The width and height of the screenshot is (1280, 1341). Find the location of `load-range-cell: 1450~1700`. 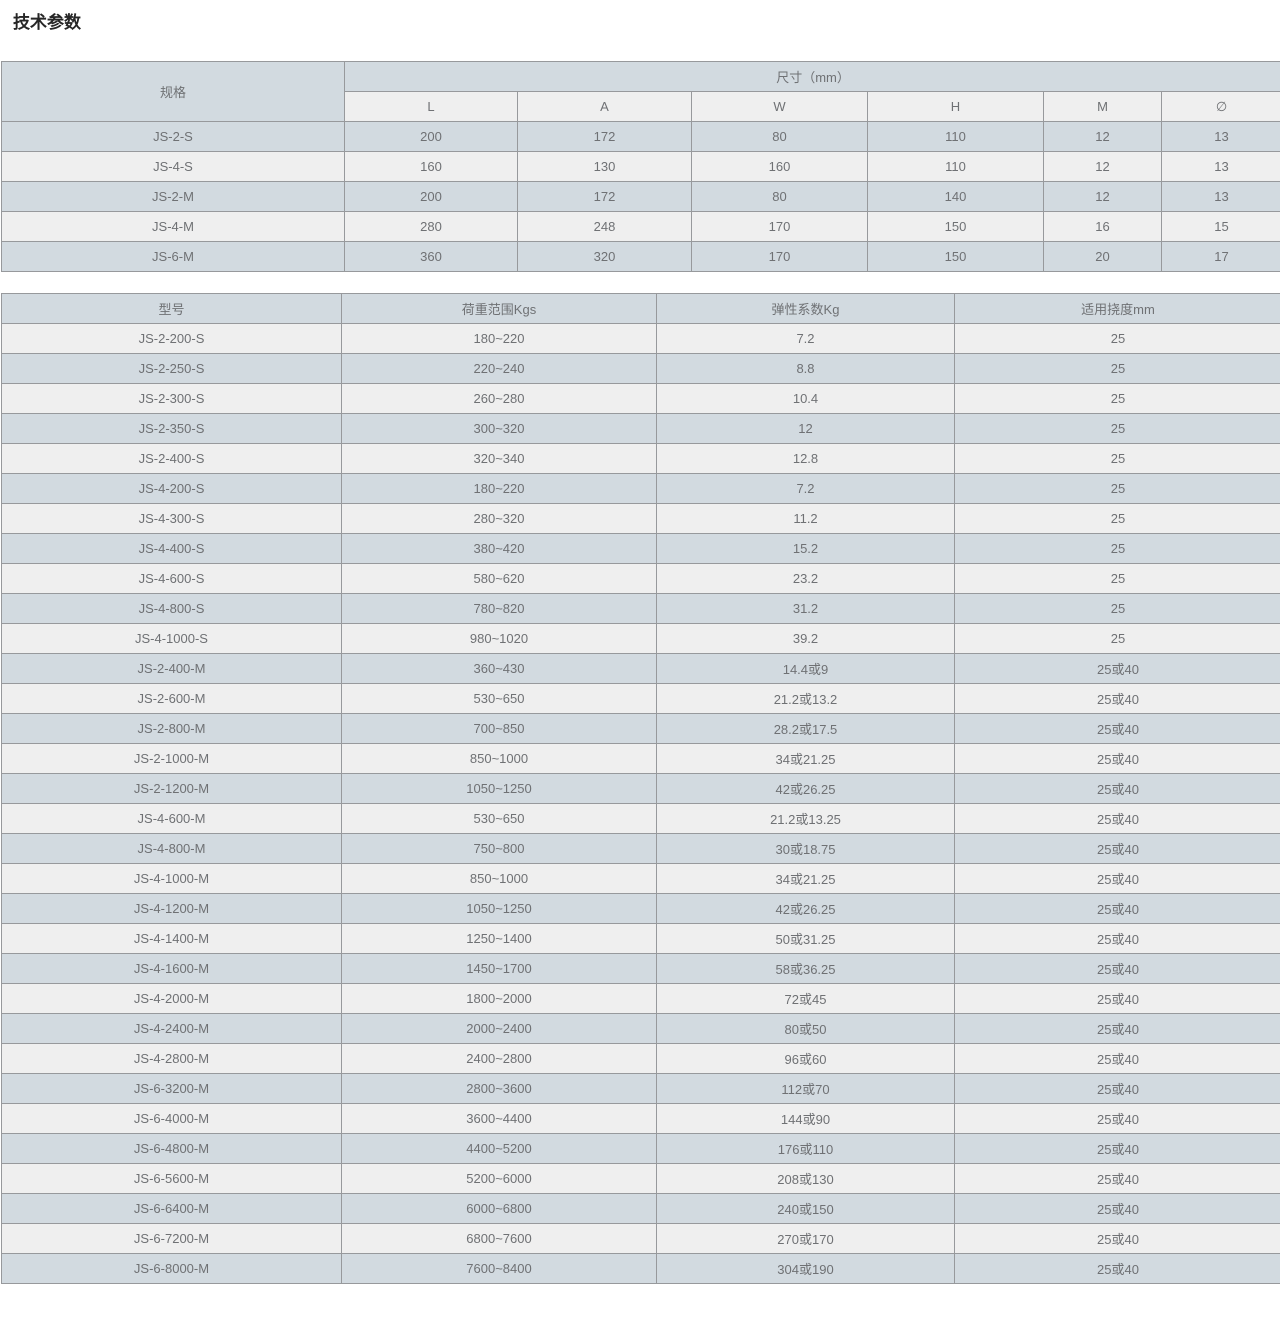

load-range-cell: 1450~1700 is located at coordinates (499, 969).